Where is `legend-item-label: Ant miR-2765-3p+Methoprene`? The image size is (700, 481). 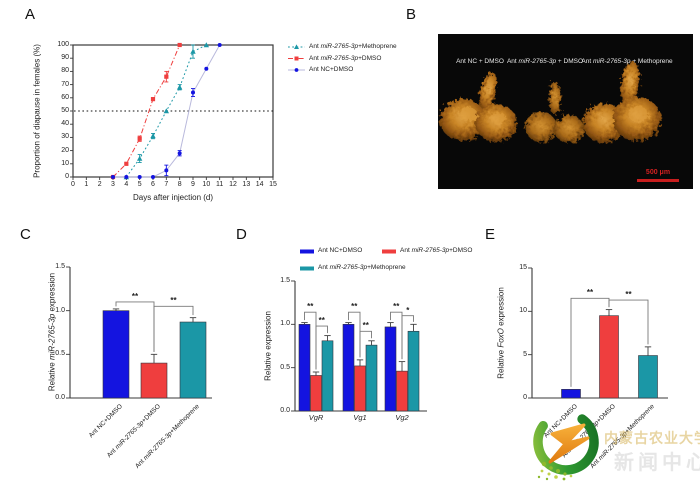 legend-item-label: Ant miR-2765-3p+Methoprene is located at coordinates (362, 267).